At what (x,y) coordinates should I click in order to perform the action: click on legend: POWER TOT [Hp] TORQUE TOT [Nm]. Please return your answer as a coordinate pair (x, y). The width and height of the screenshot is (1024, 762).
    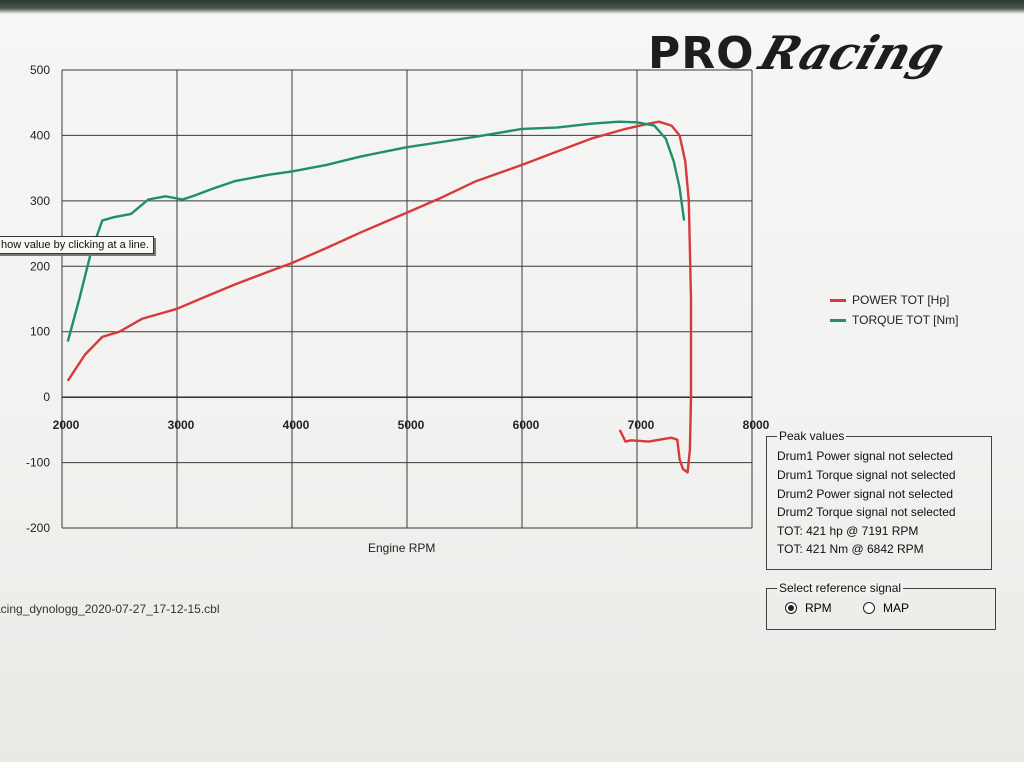
    Looking at the image, I should click on (894, 310).